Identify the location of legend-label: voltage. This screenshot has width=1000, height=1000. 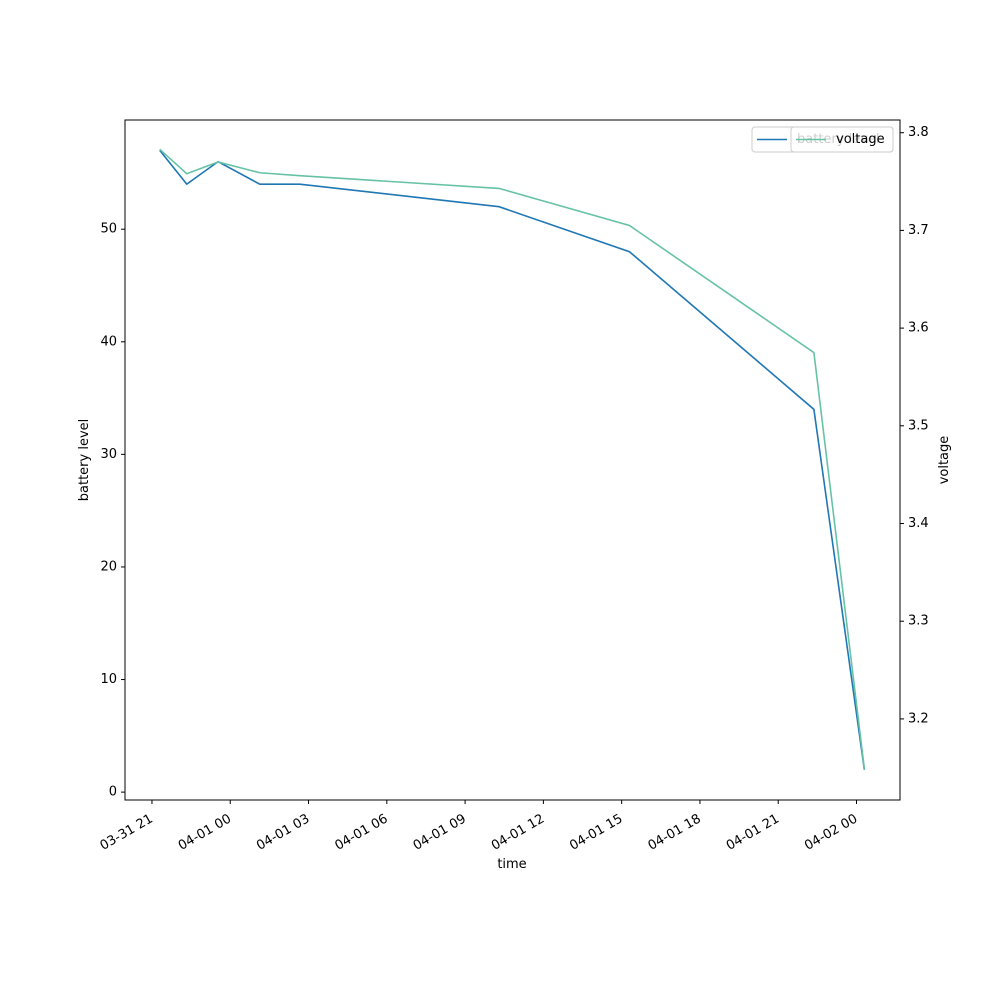
(860, 139).